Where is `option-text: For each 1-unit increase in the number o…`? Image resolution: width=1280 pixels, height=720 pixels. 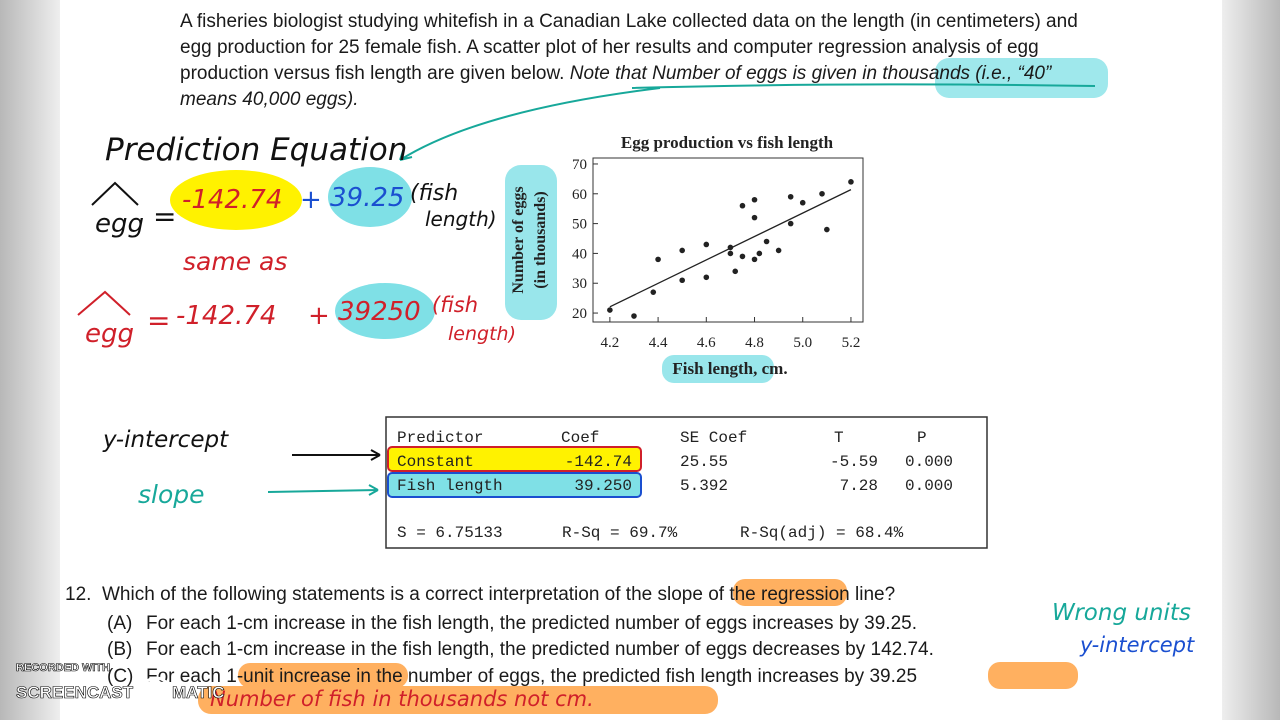
option-text: For each 1-unit increase in the number o… is located at coordinates (531, 676).